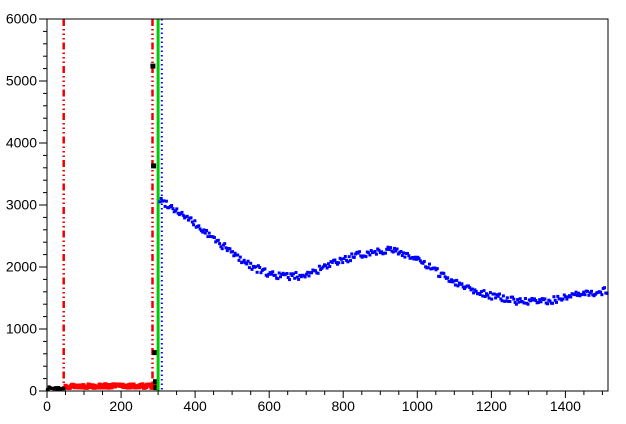 This screenshot has height=424, width=626. What do you see at coordinates (21, 329) in the screenshot?
I see `y-tick-label: 1000` at bounding box center [21, 329].